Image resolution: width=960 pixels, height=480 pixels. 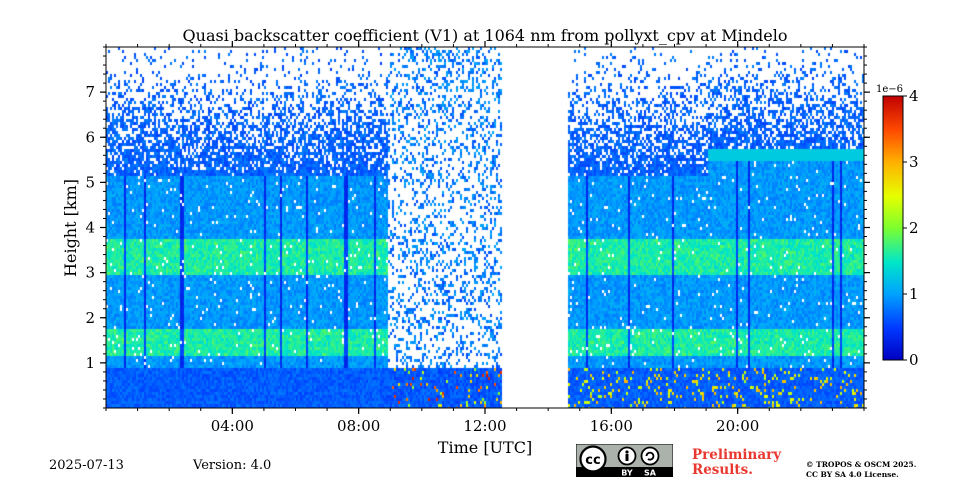 I want to click on cc-by-label: BY, so click(x=627, y=473).